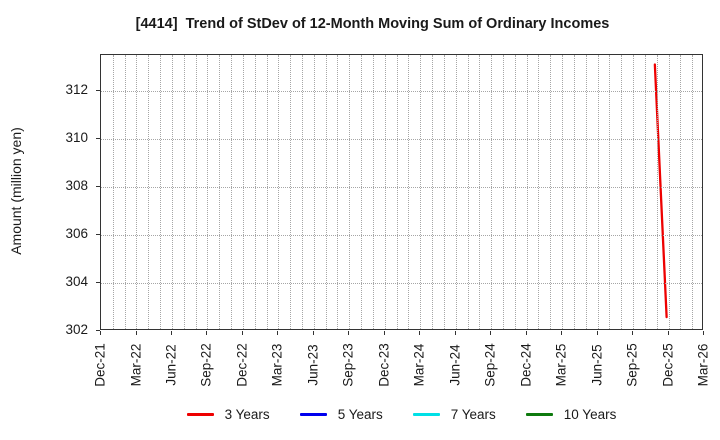 Image resolution: width=720 pixels, height=440 pixels. I want to click on x-tick-label: Jun-23, so click(313, 365).